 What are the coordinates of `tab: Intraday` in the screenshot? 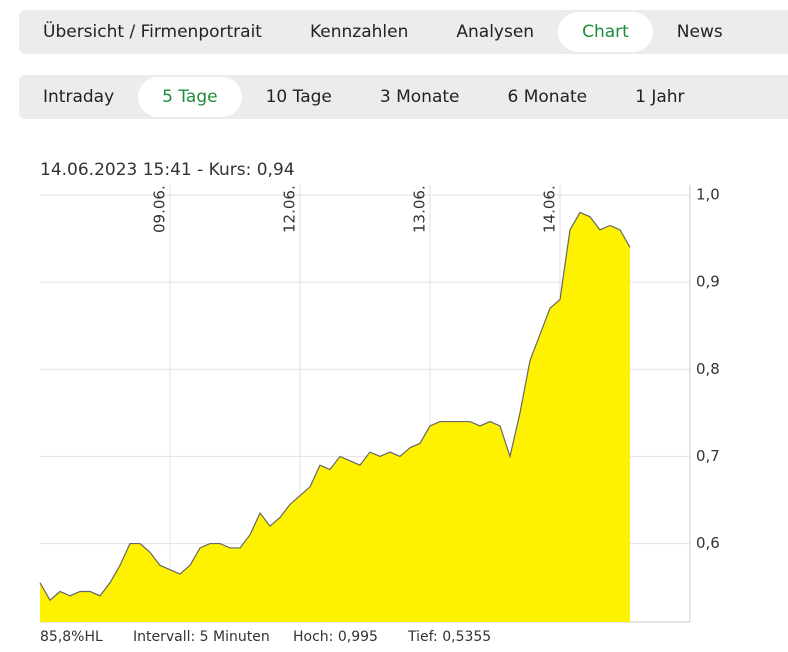 It's located at (79, 97).